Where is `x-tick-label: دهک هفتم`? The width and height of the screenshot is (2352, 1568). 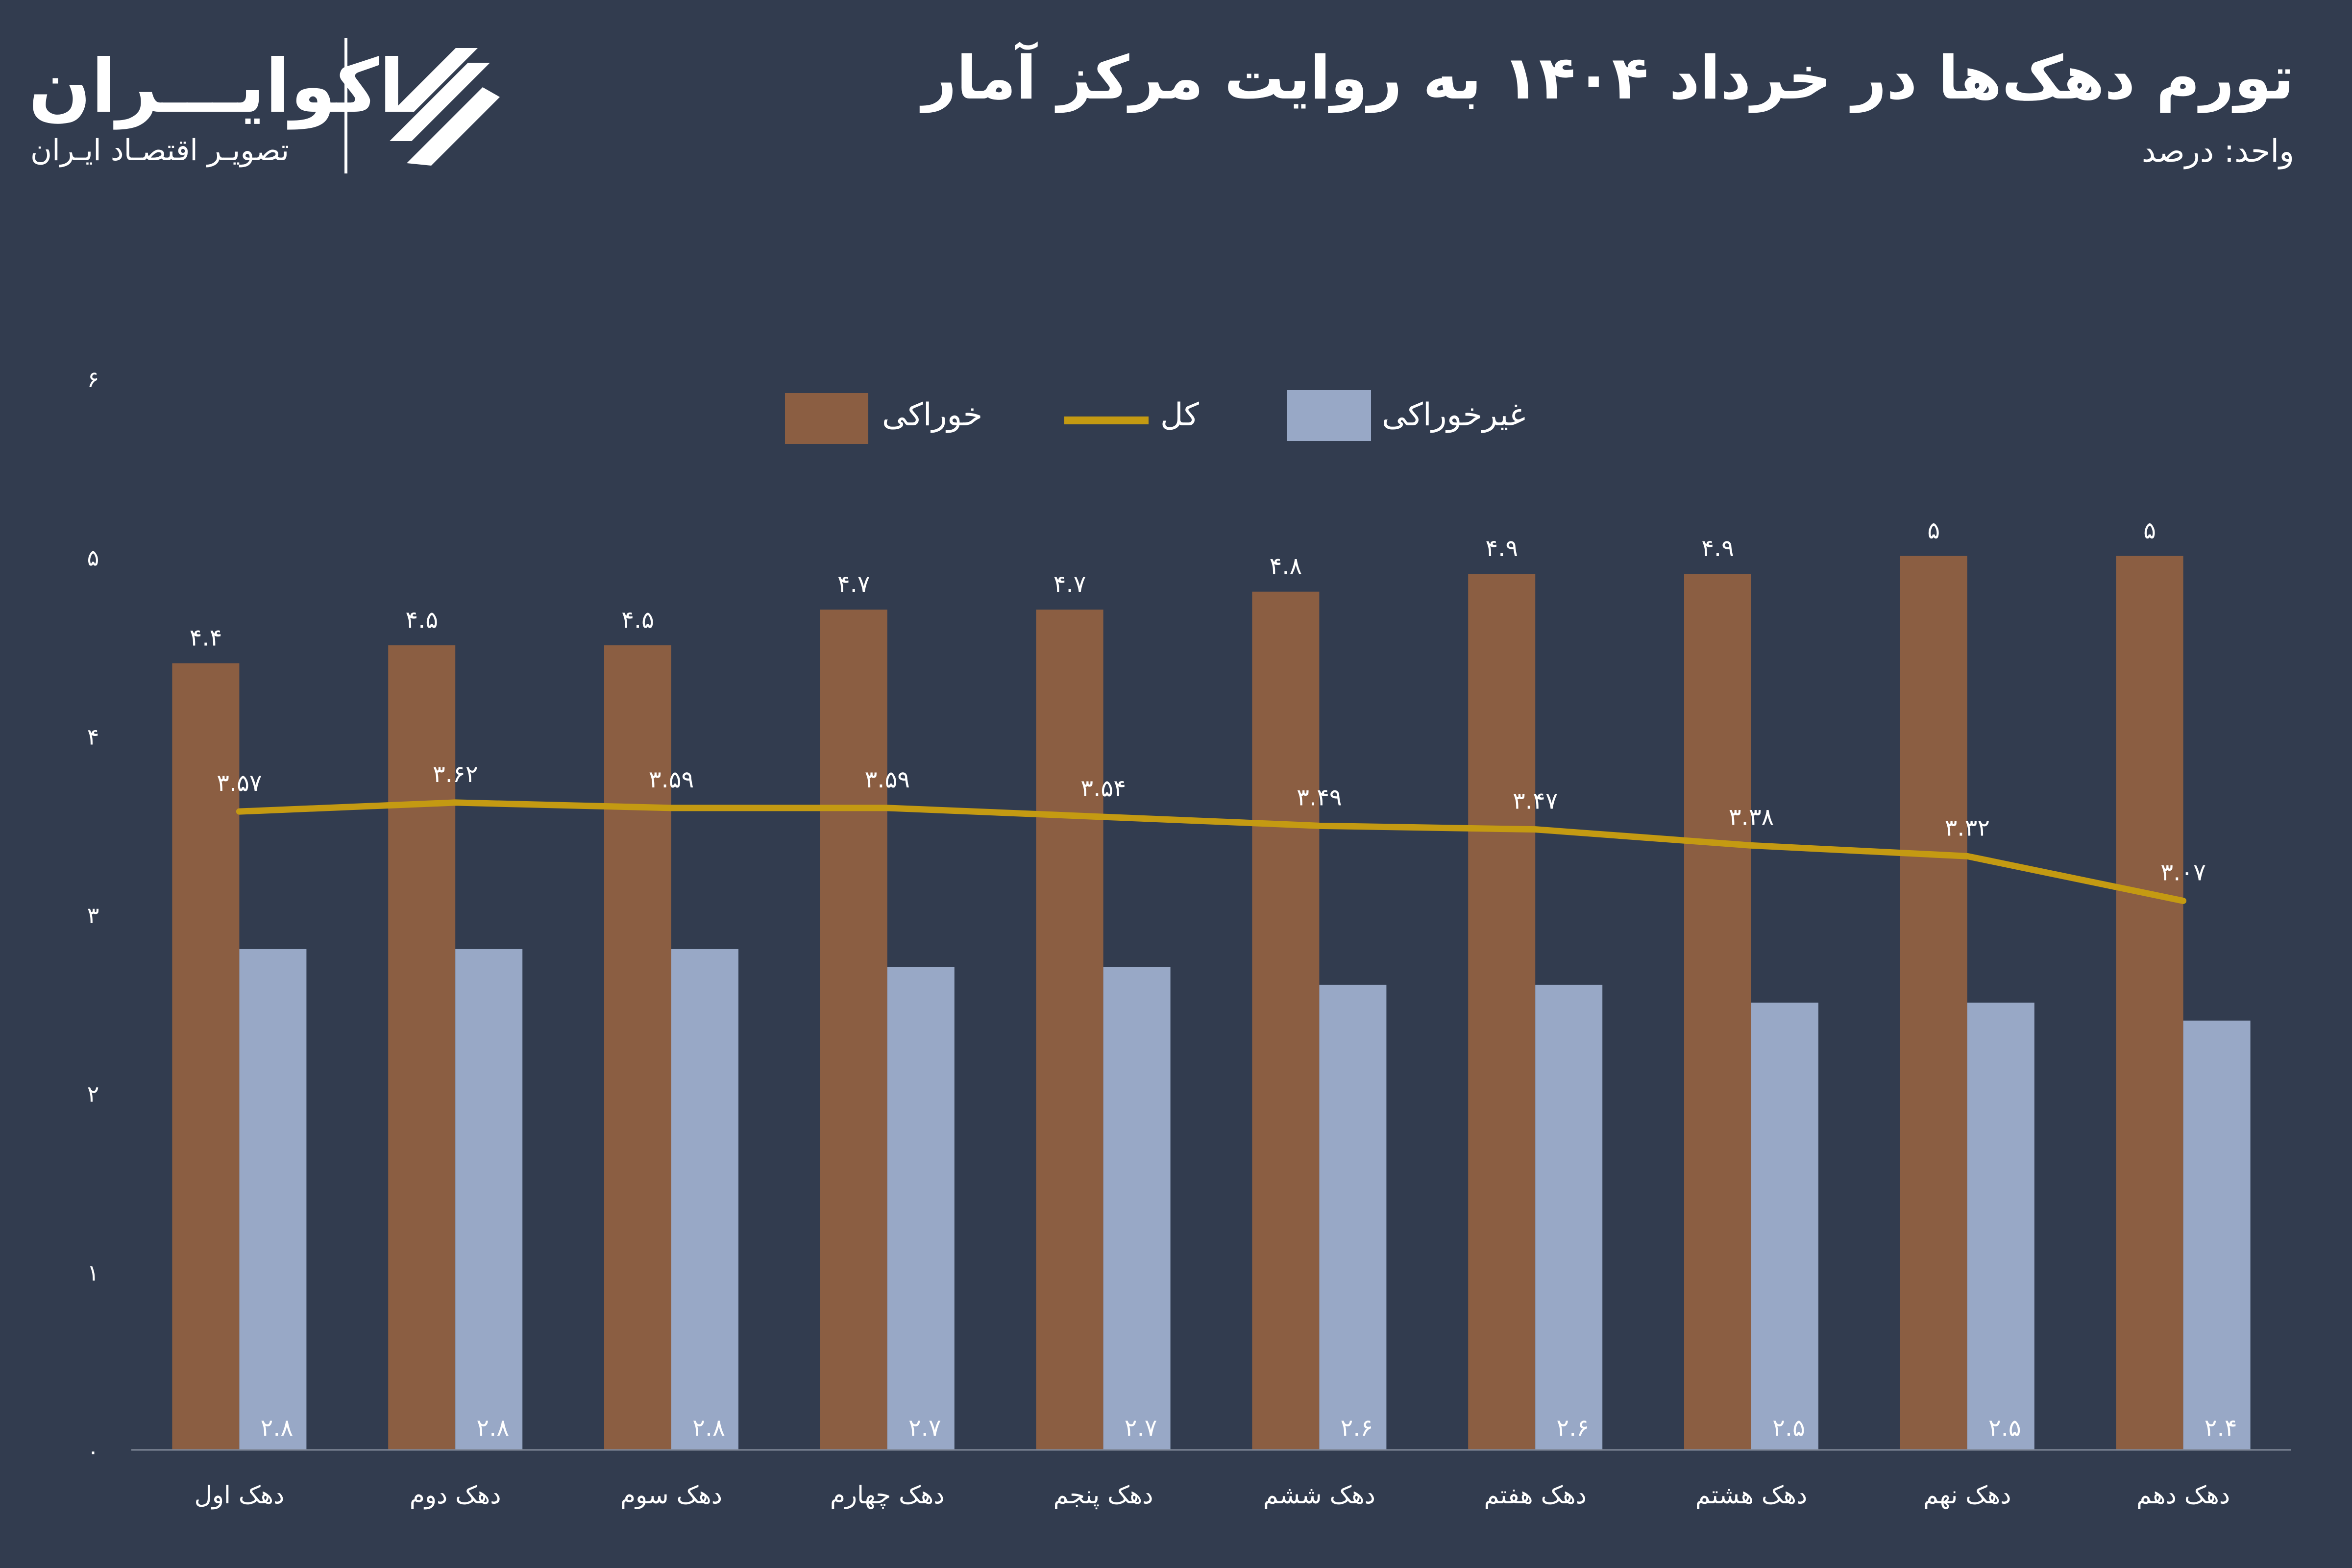 x-tick-label: دهک هفتم is located at coordinates (1535, 1495).